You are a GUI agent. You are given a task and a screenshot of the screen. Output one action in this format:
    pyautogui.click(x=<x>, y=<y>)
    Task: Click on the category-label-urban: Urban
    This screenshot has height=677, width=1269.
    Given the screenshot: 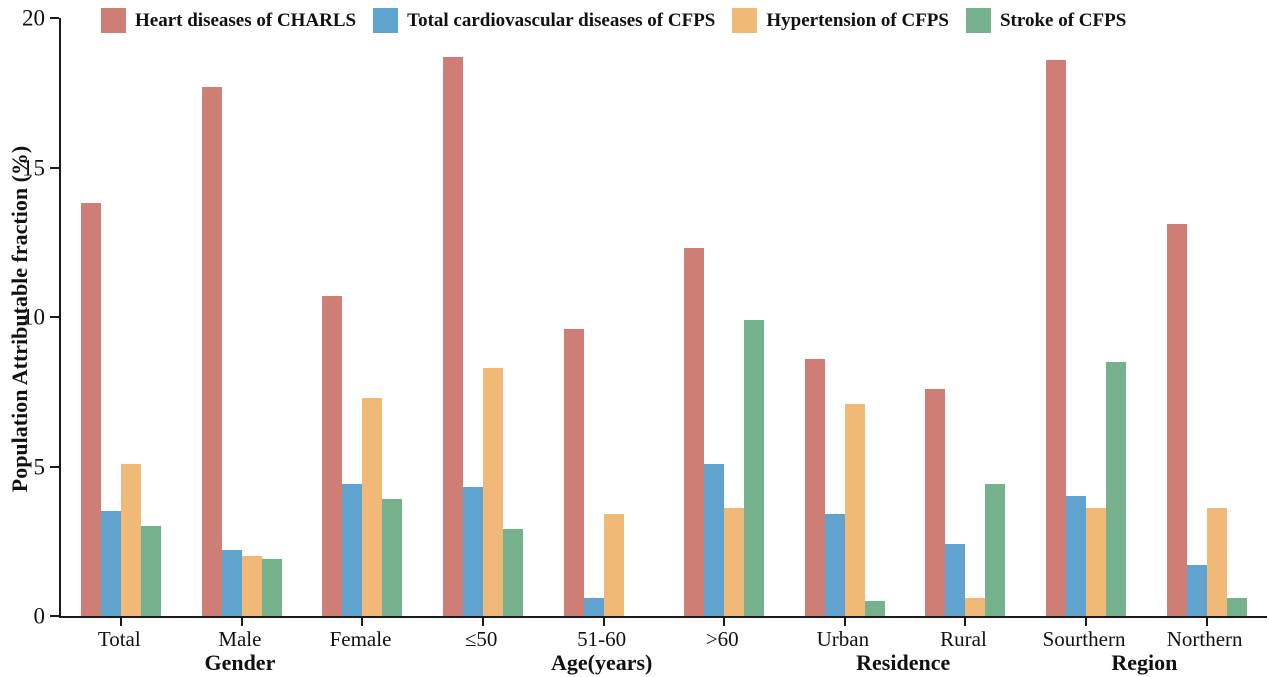 What is the action you would take?
    pyautogui.click(x=843, y=639)
    